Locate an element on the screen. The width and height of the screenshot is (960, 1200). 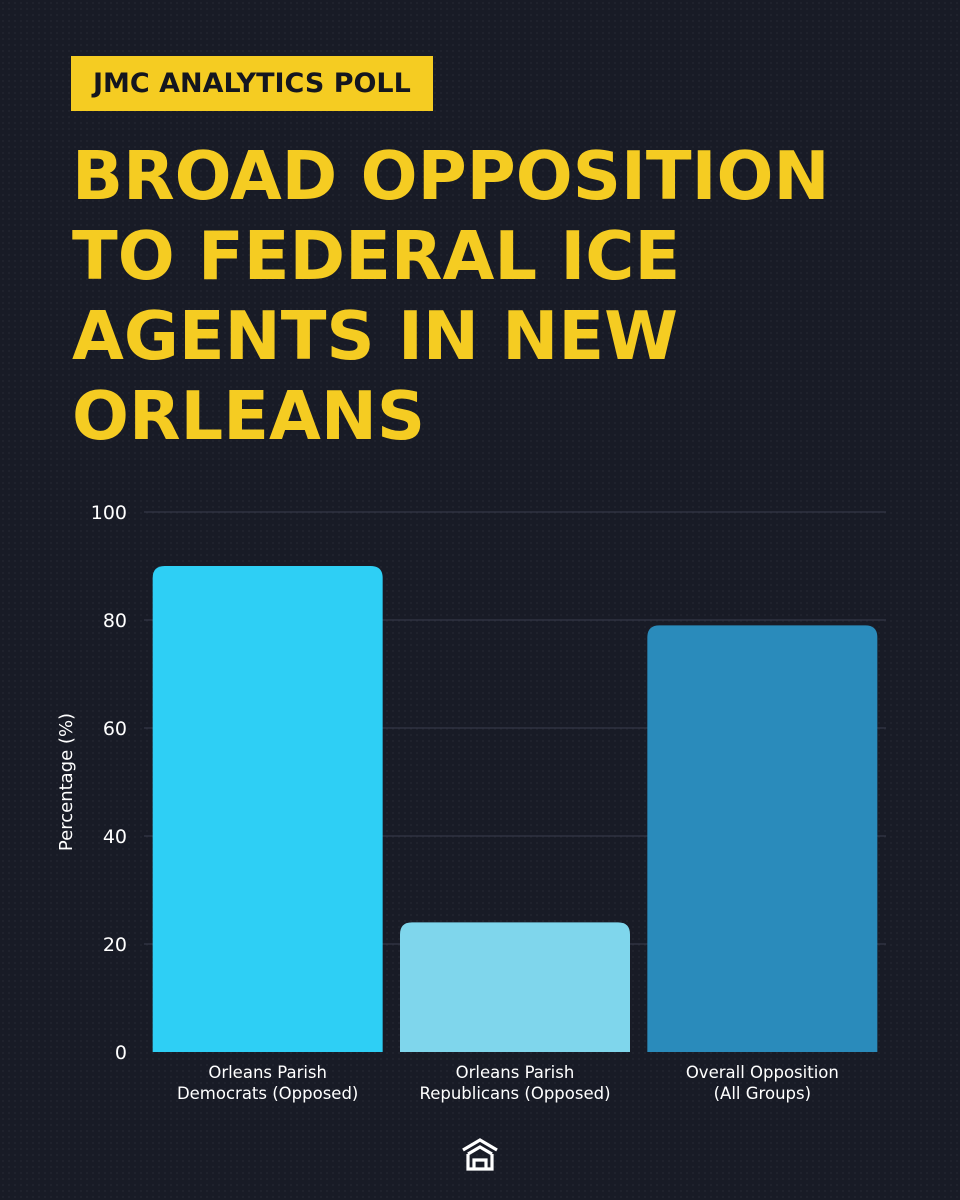
house-icon is located at coordinates (480, 1154).